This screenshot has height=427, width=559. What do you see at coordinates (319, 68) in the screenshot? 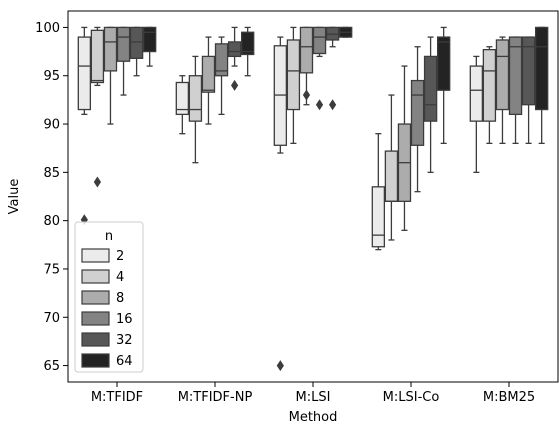
I see `box-n16-m-lsi` at bounding box center [319, 68].